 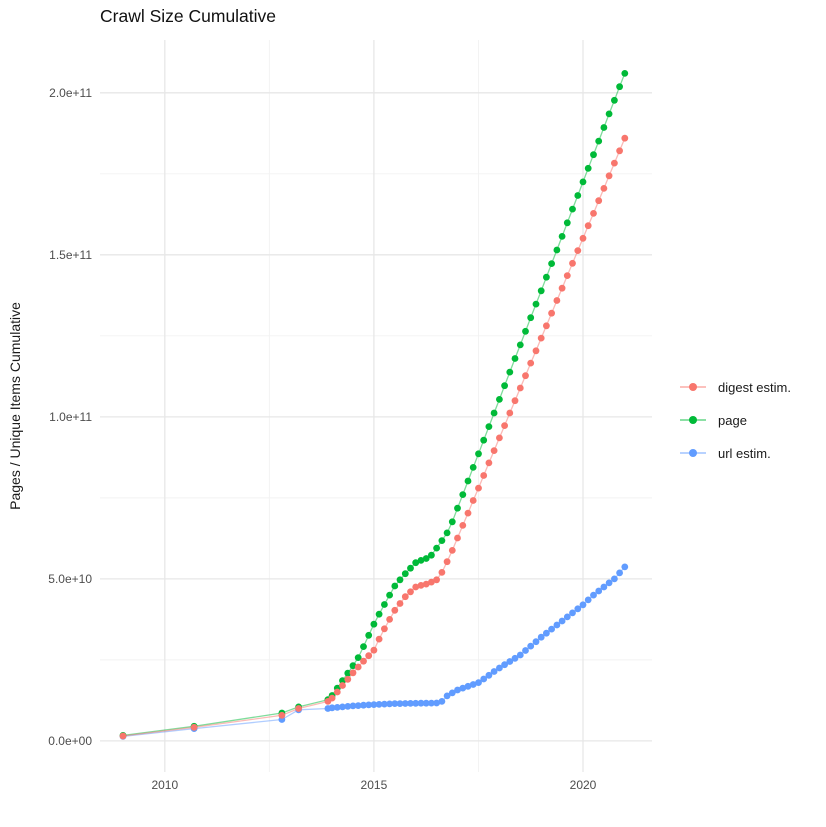 I want to click on legend-label: digest estim., so click(x=754, y=387).